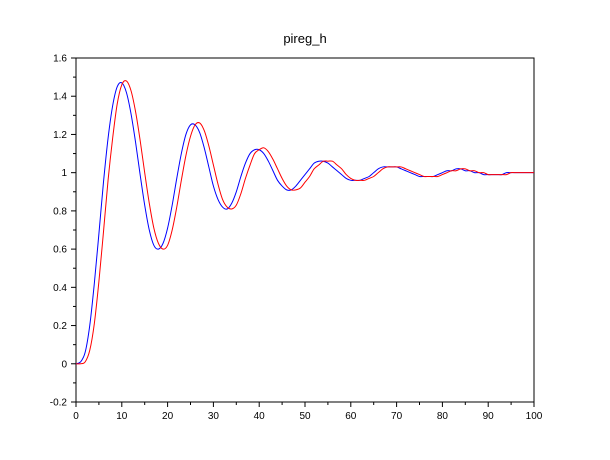 The image size is (610, 460). Describe the element at coordinates (168, 416) in the screenshot. I see `x-tick-label: 20` at that location.